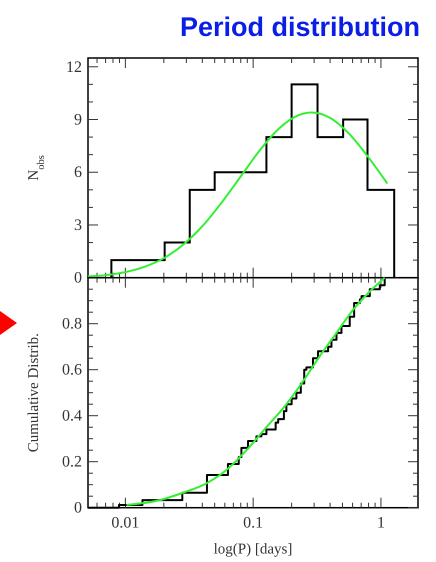 This screenshot has width=436, height=562. What do you see at coordinates (72, 416) in the screenshot?
I see `y-tick-label: 0.4` at bounding box center [72, 416].